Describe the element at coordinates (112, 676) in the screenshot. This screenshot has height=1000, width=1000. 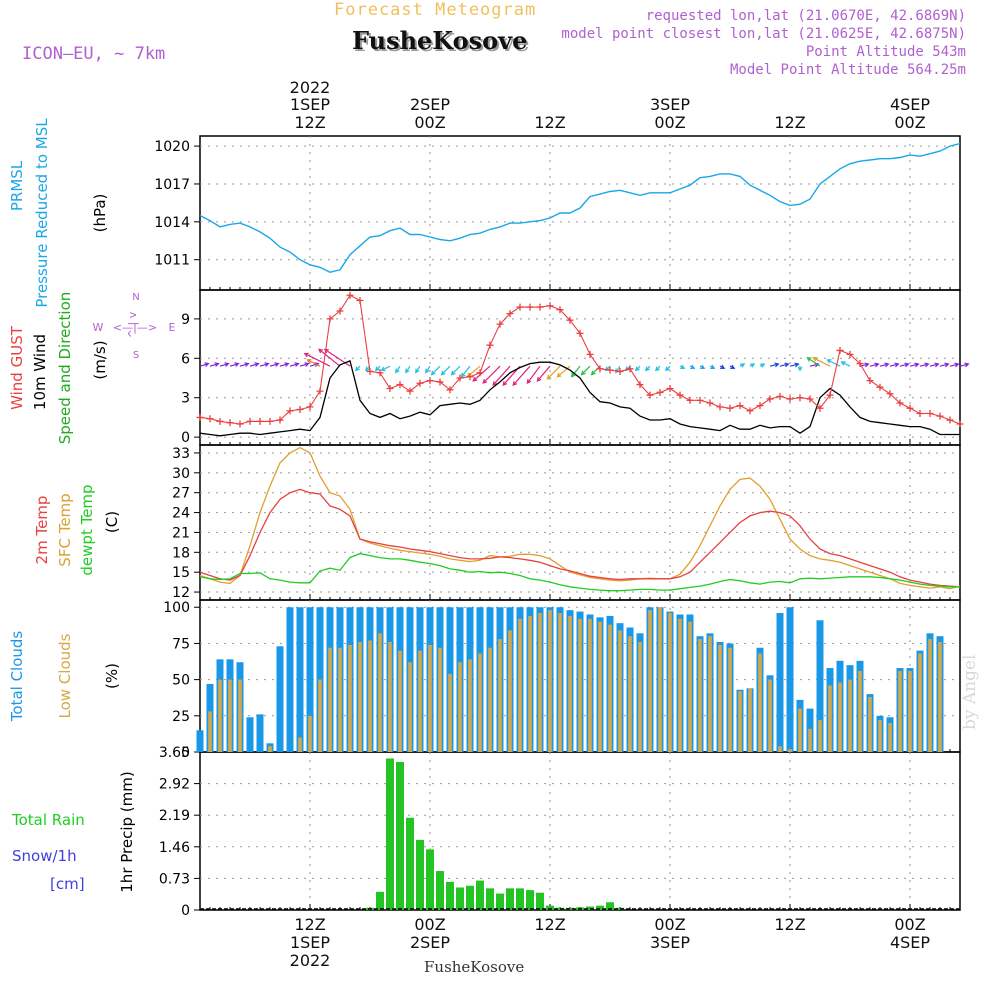
I see `clouds-unit-label: (%)` at that location.